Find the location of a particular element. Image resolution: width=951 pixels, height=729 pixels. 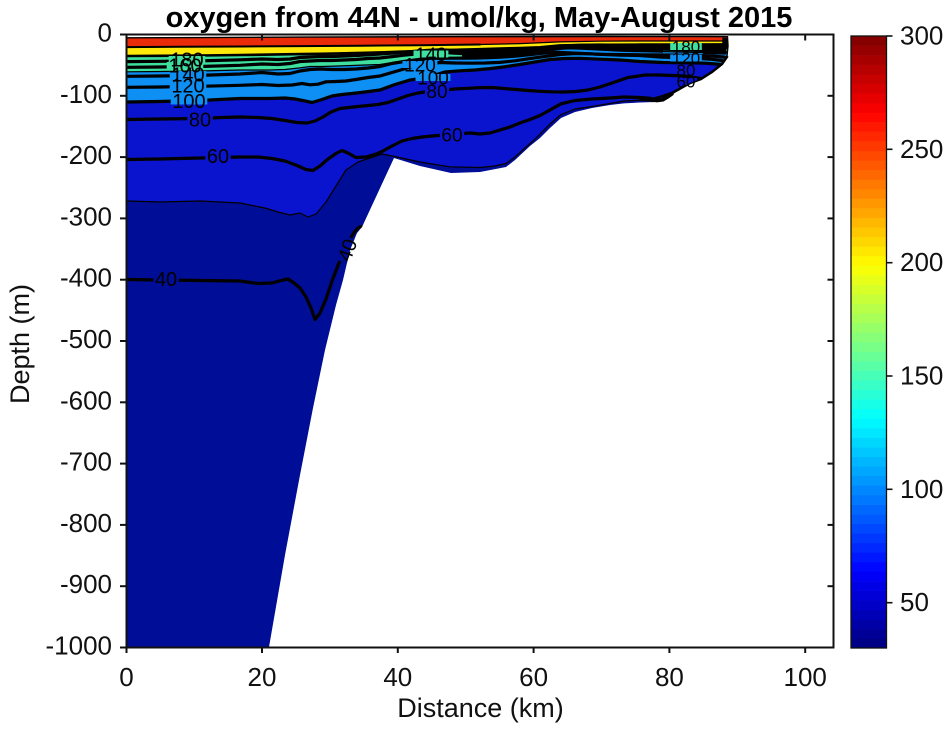

svg-text: -100 is located at coordinates (86, 94).